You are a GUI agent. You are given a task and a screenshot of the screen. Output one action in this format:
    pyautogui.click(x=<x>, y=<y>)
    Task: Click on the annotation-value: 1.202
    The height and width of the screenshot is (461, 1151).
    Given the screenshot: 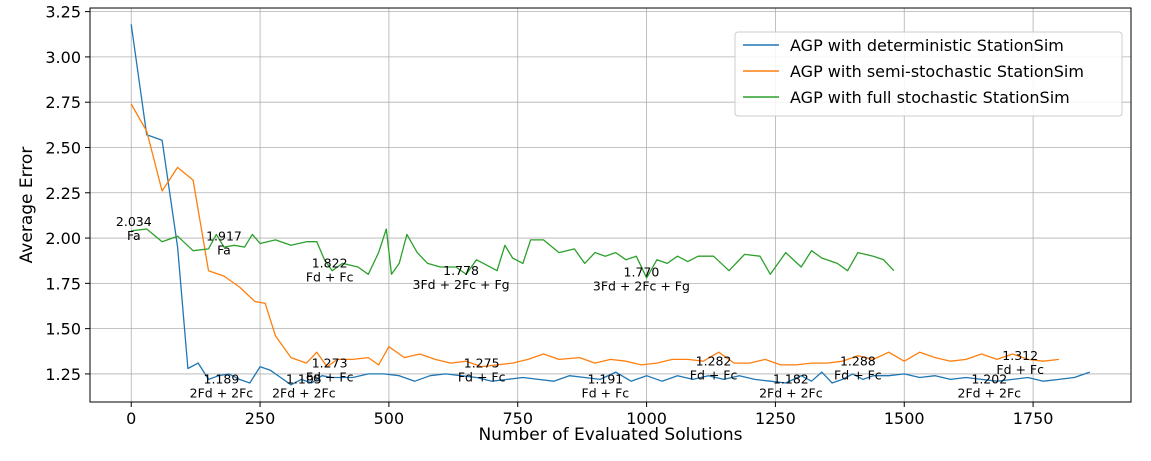 What is the action you would take?
    pyautogui.click(x=989, y=379)
    